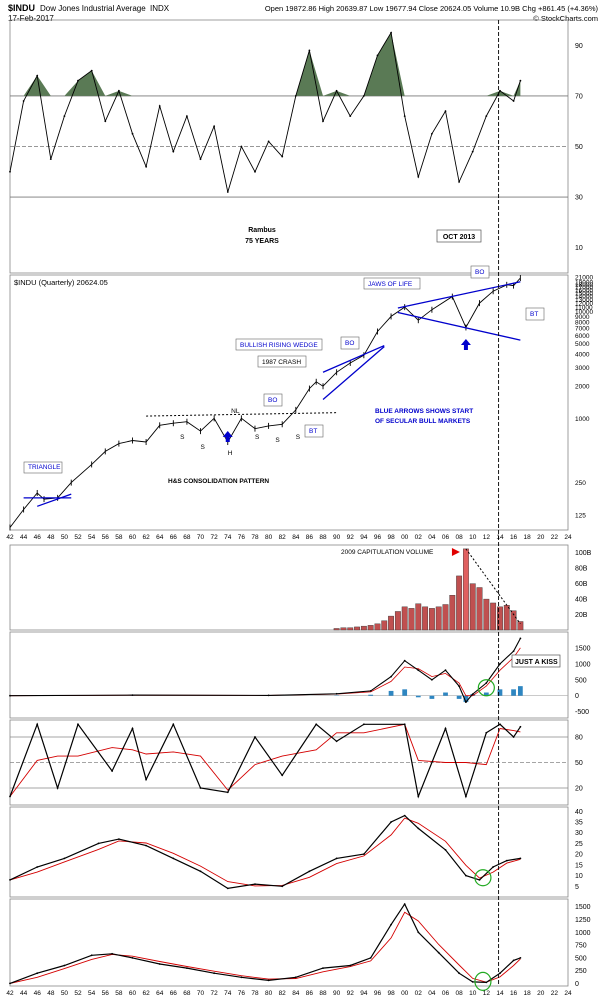 The image size is (606, 1005). What do you see at coordinates (215, 993) in the screenshot?
I see `momentum-x-tick-15: 72` at bounding box center [215, 993].